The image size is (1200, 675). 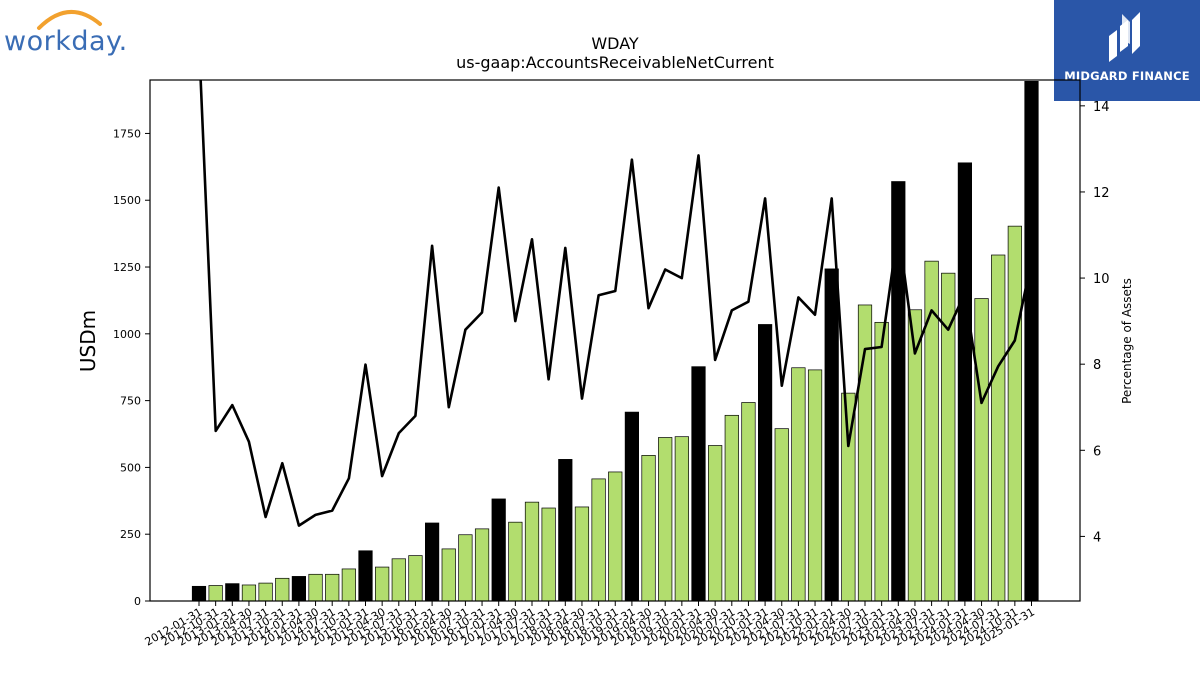 I want to click on y2-tick-label: 10, so click(x=1101, y=279).